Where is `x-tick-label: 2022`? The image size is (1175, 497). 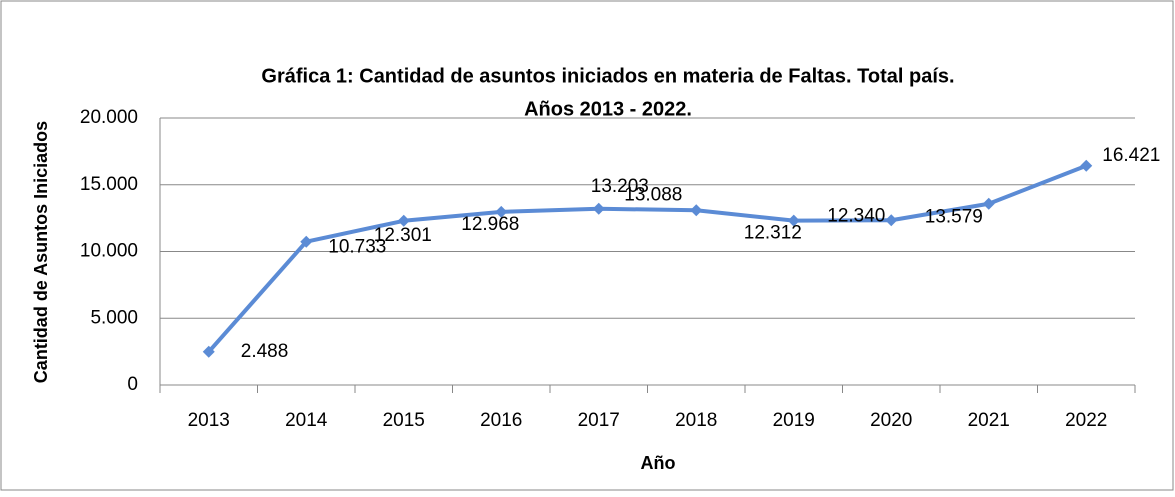 x-tick-label: 2022 is located at coordinates (1086, 420).